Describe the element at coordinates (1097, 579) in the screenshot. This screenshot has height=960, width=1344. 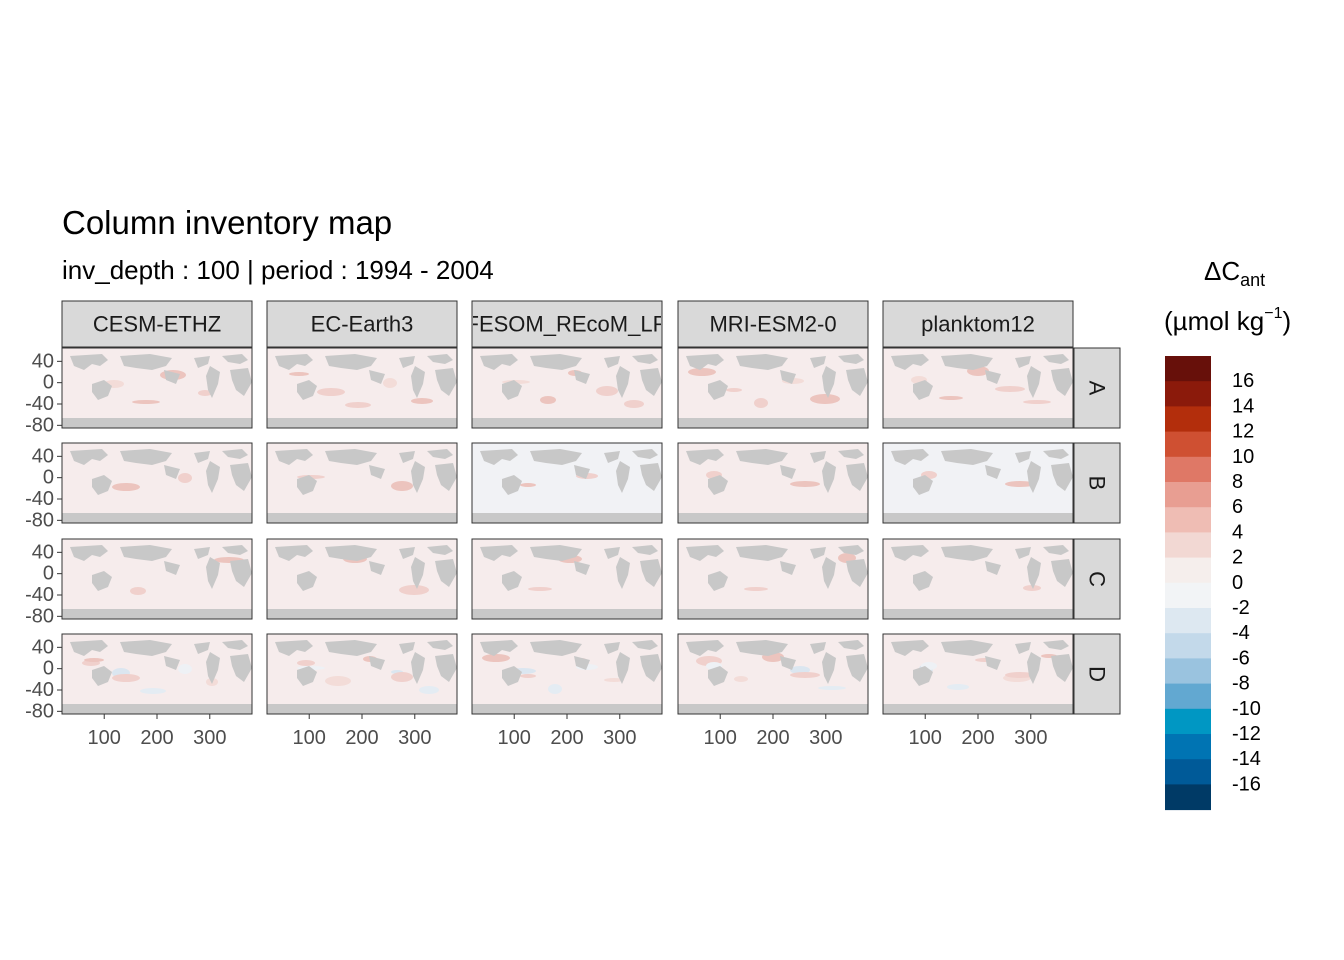
I see `row-strip-label: C` at that location.